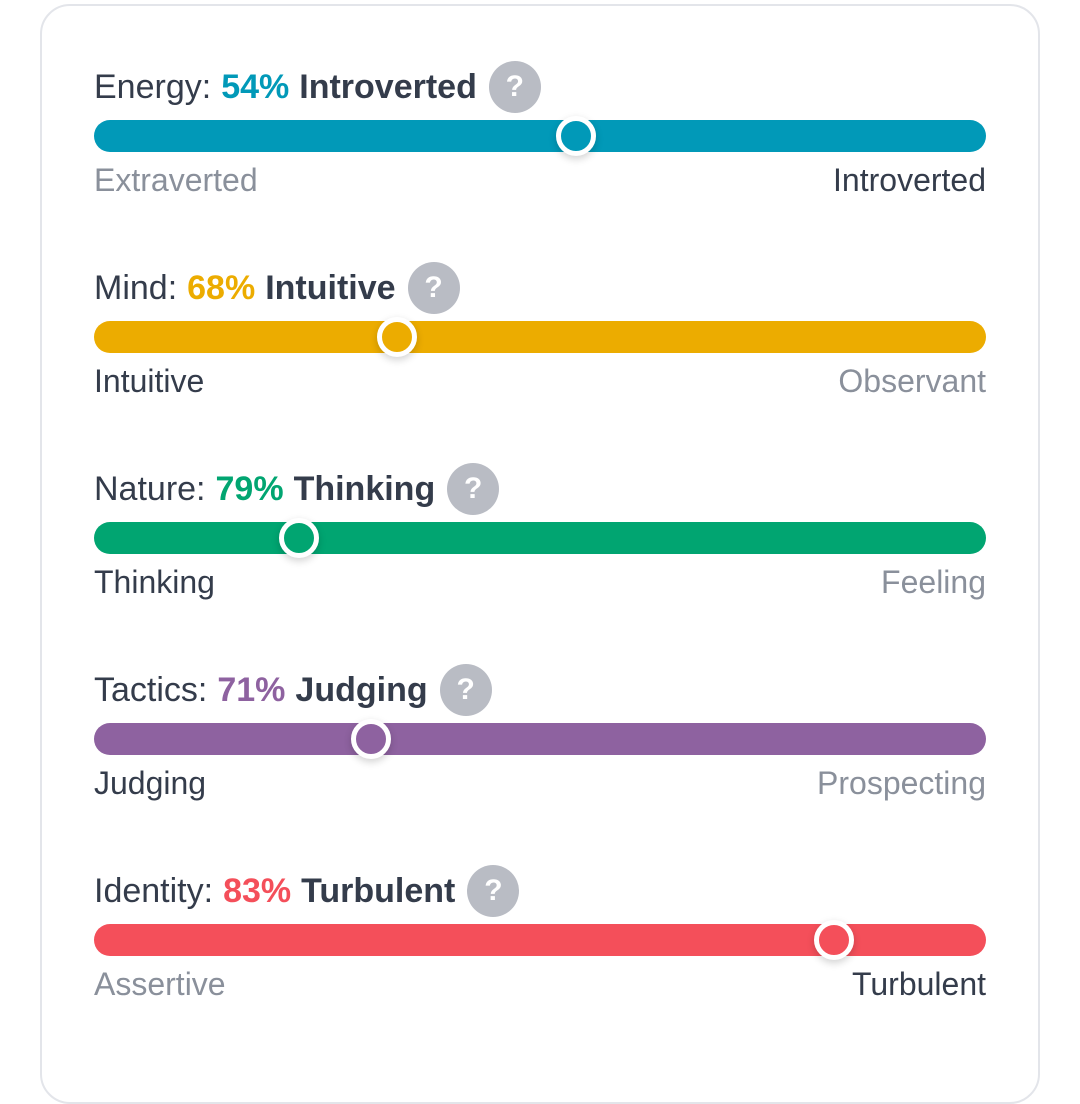  I want to click on trait-header: Mind: 68% Intuitive ?, so click(277, 288).